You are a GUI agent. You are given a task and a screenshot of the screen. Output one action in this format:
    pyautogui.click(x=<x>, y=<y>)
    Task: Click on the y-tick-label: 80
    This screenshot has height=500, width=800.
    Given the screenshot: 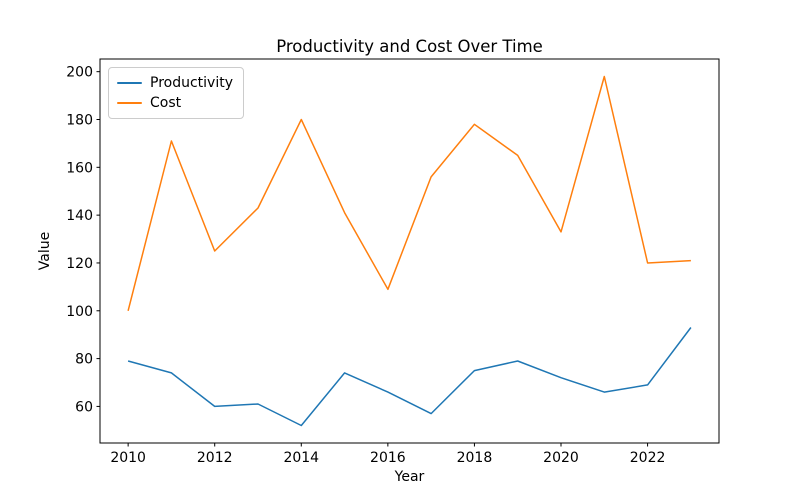 What is the action you would take?
    pyautogui.click(x=84, y=360)
    